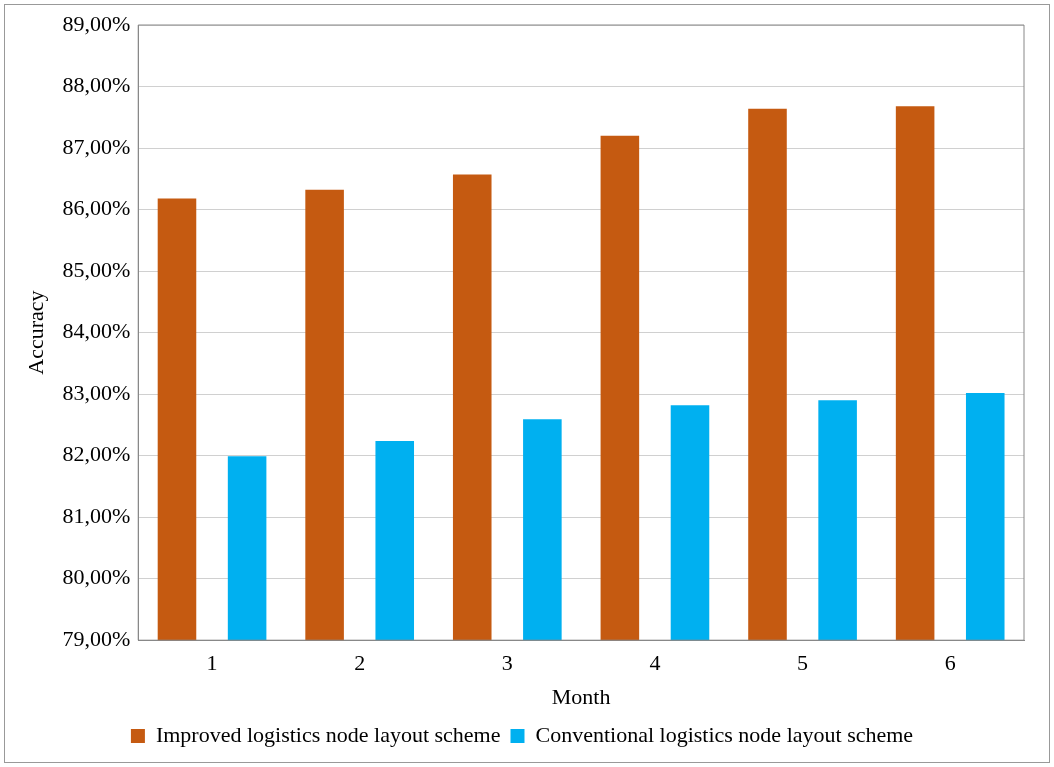 The height and width of the screenshot is (767, 1054). What do you see at coordinates (96, 392) in the screenshot?
I see `y-tick-label: 83,00%` at bounding box center [96, 392].